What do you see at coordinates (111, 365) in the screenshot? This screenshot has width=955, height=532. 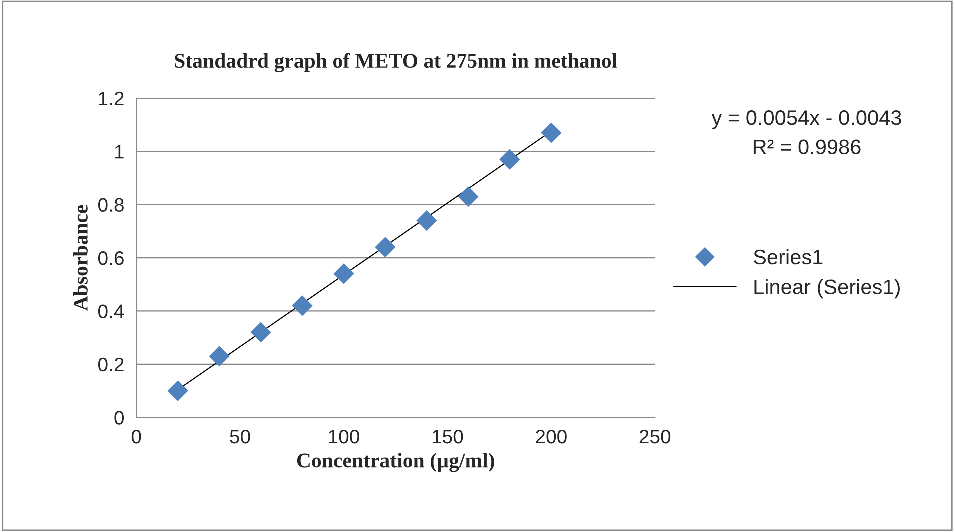 I see `y-tick-label: 0.2` at bounding box center [111, 365].